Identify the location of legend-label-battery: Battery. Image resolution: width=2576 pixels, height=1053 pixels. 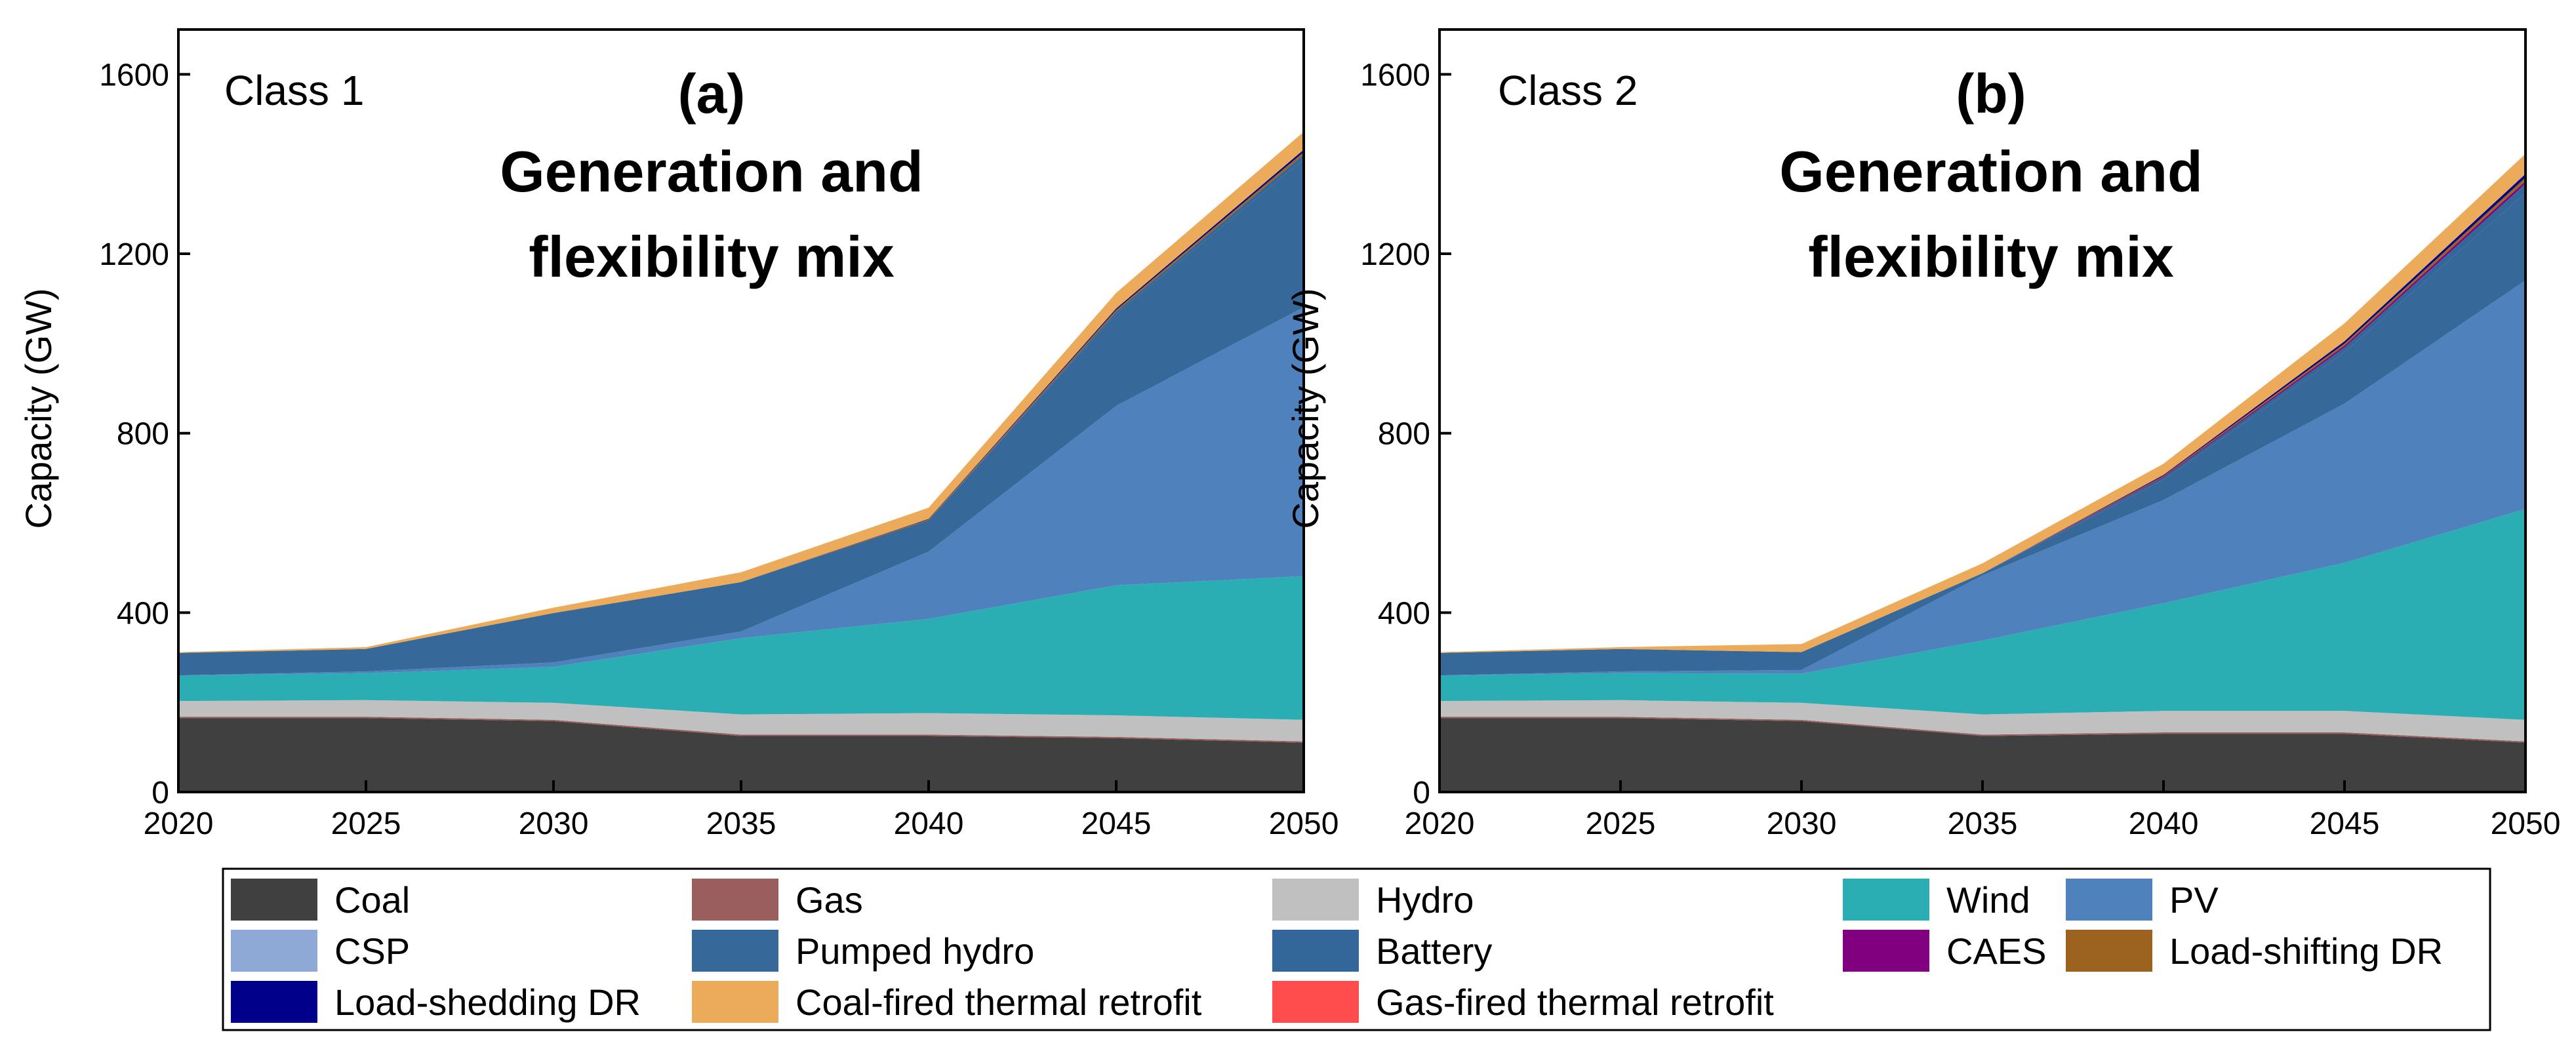
(1434, 951).